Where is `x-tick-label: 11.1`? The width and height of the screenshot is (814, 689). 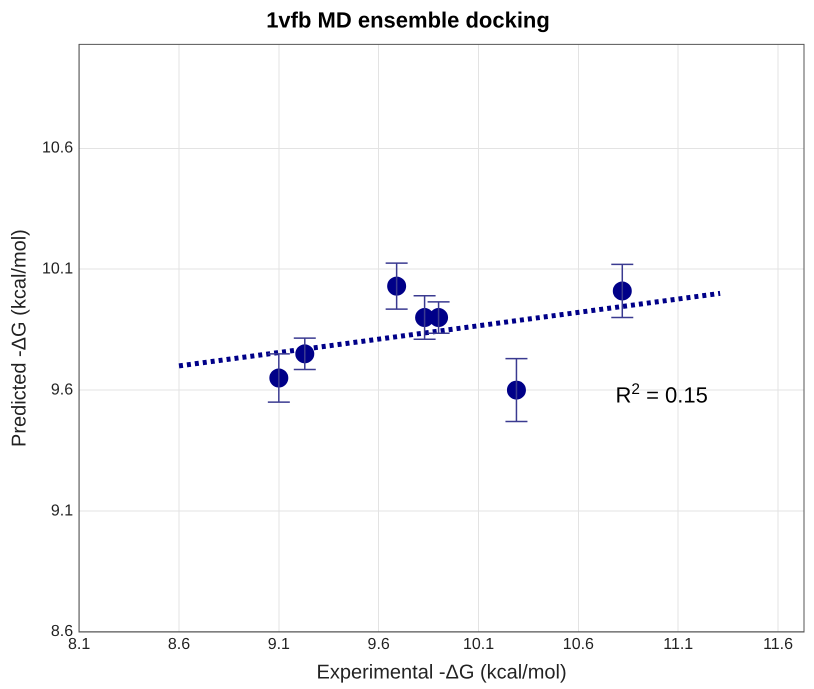 x-tick-label: 11.1 is located at coordinates (678, 644).